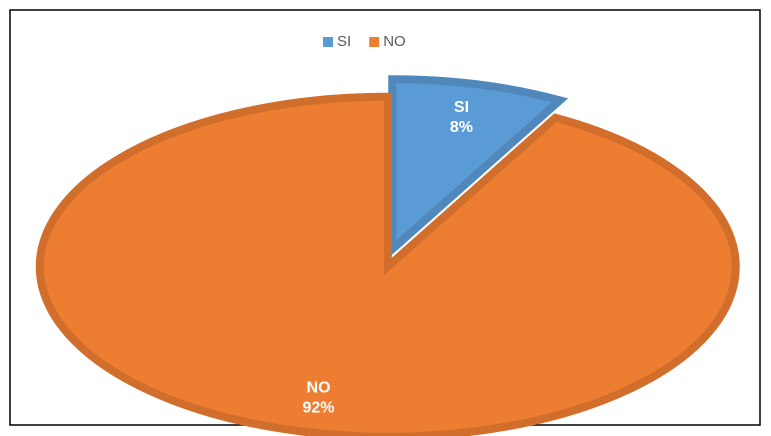 This screenshot has height=436, width=771. What do you see at coordinates (319, 388) in the screenshot?
I see `data-label-category: NO` at bounding box center [319, 388].